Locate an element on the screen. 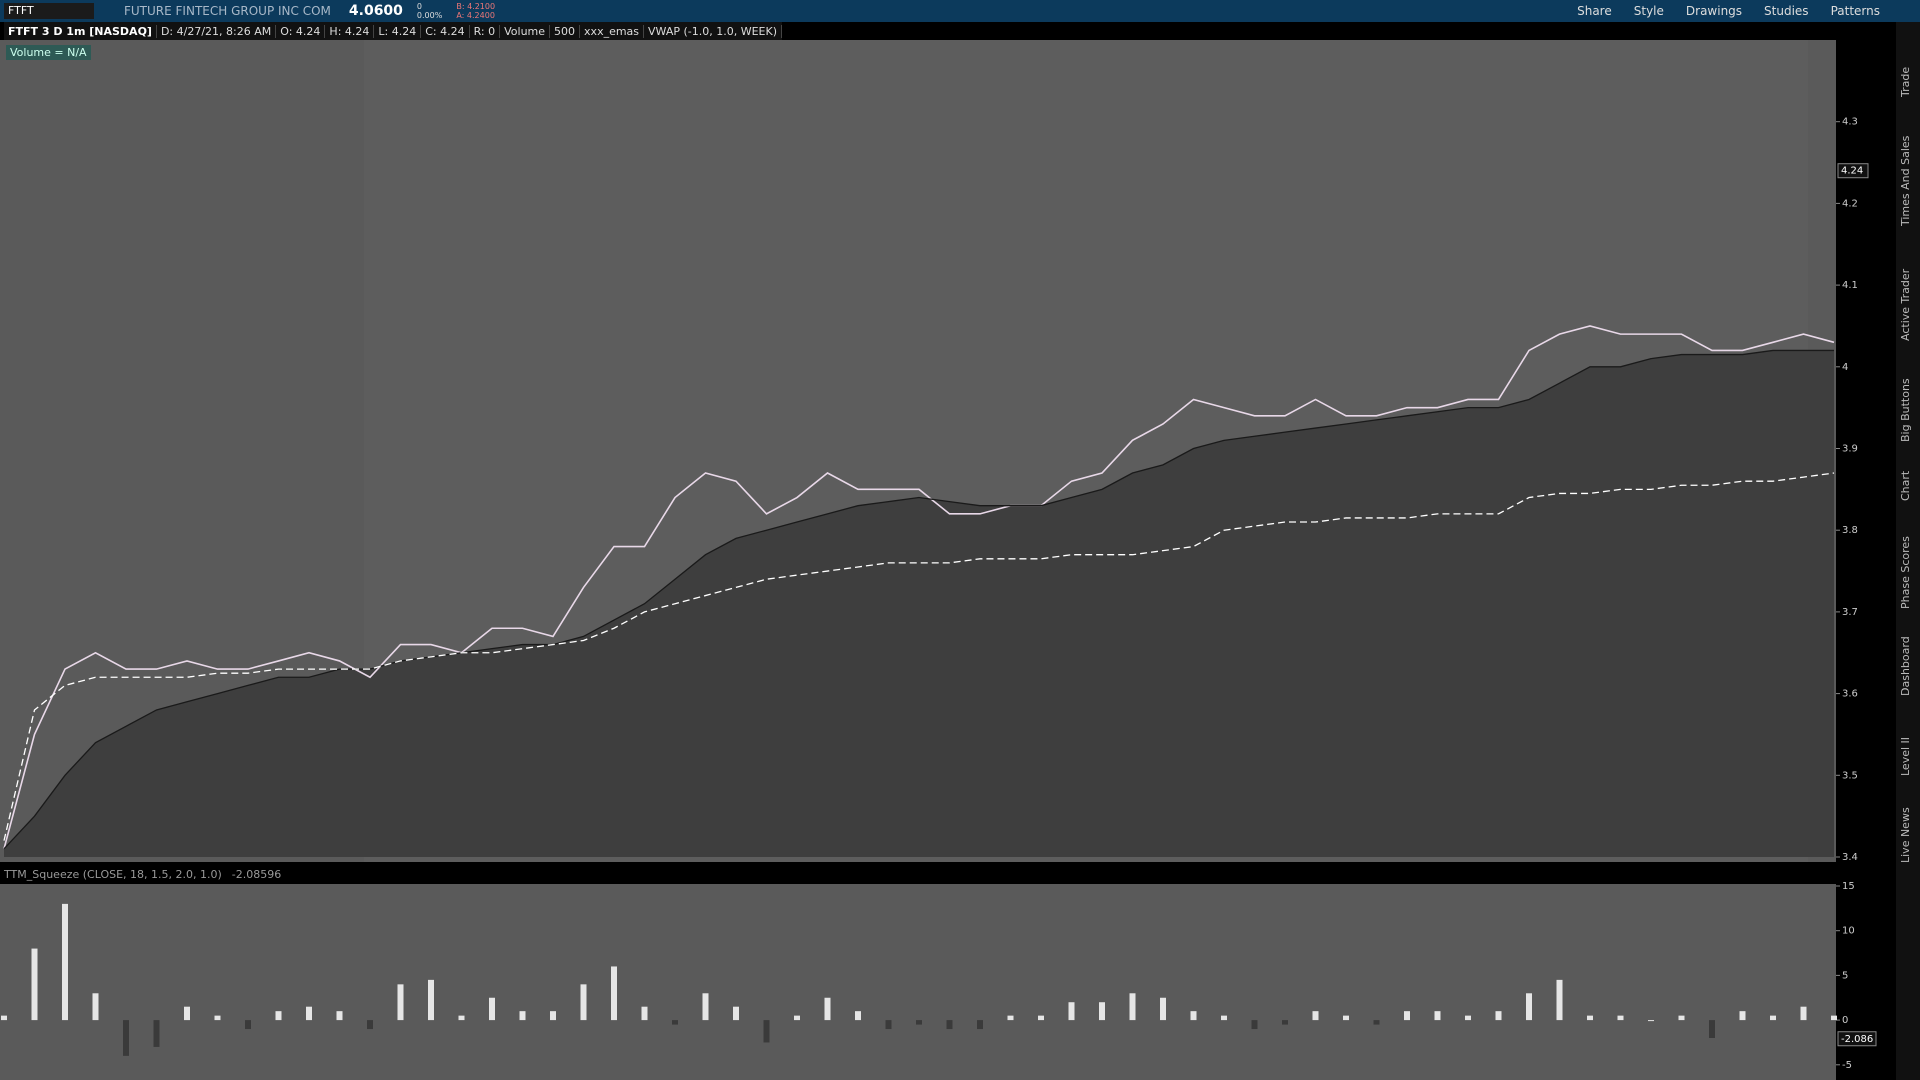 This screenshot has height=1080, width=1920. change-pct: 0.00% is located at coordinates (429, 15).